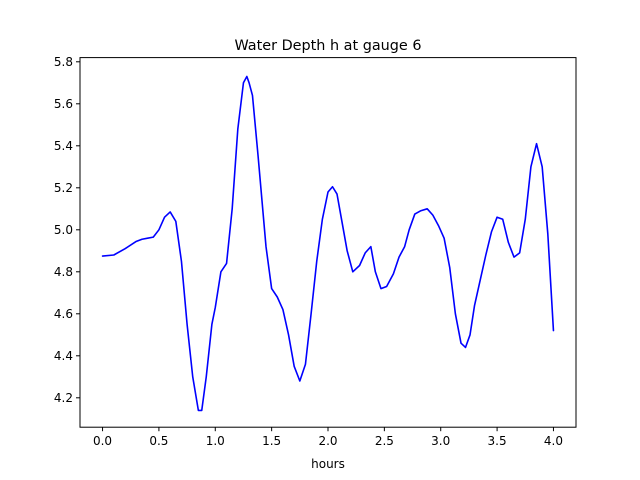  I want to click on y-tick-label: 5.6, so click(63, 104).